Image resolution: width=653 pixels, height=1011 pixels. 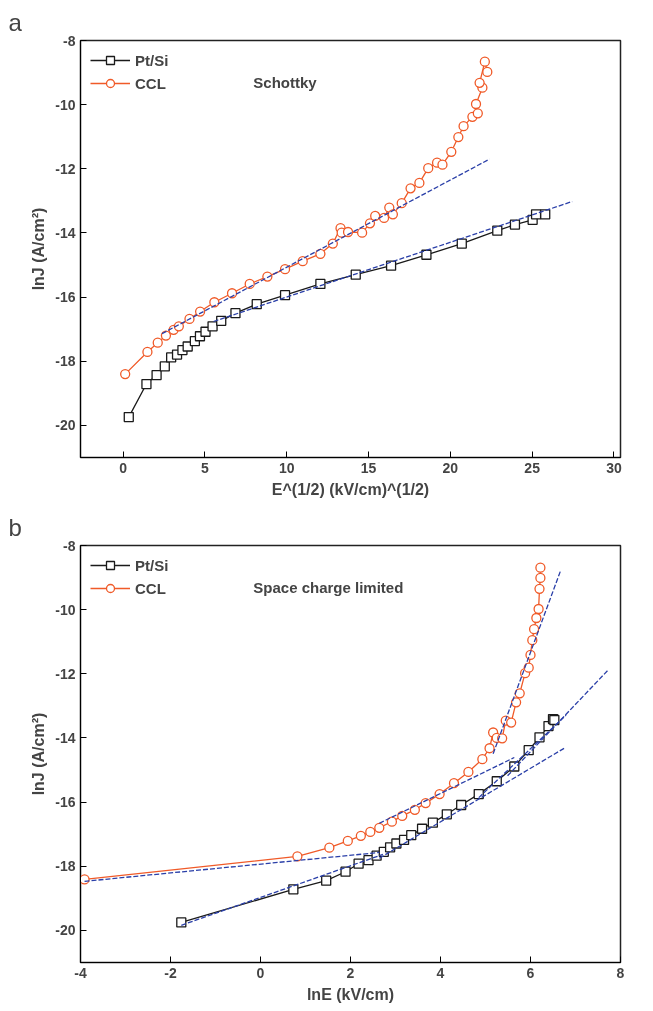 I want to click on x-tick-label: 2, so click(x=350, y=972).